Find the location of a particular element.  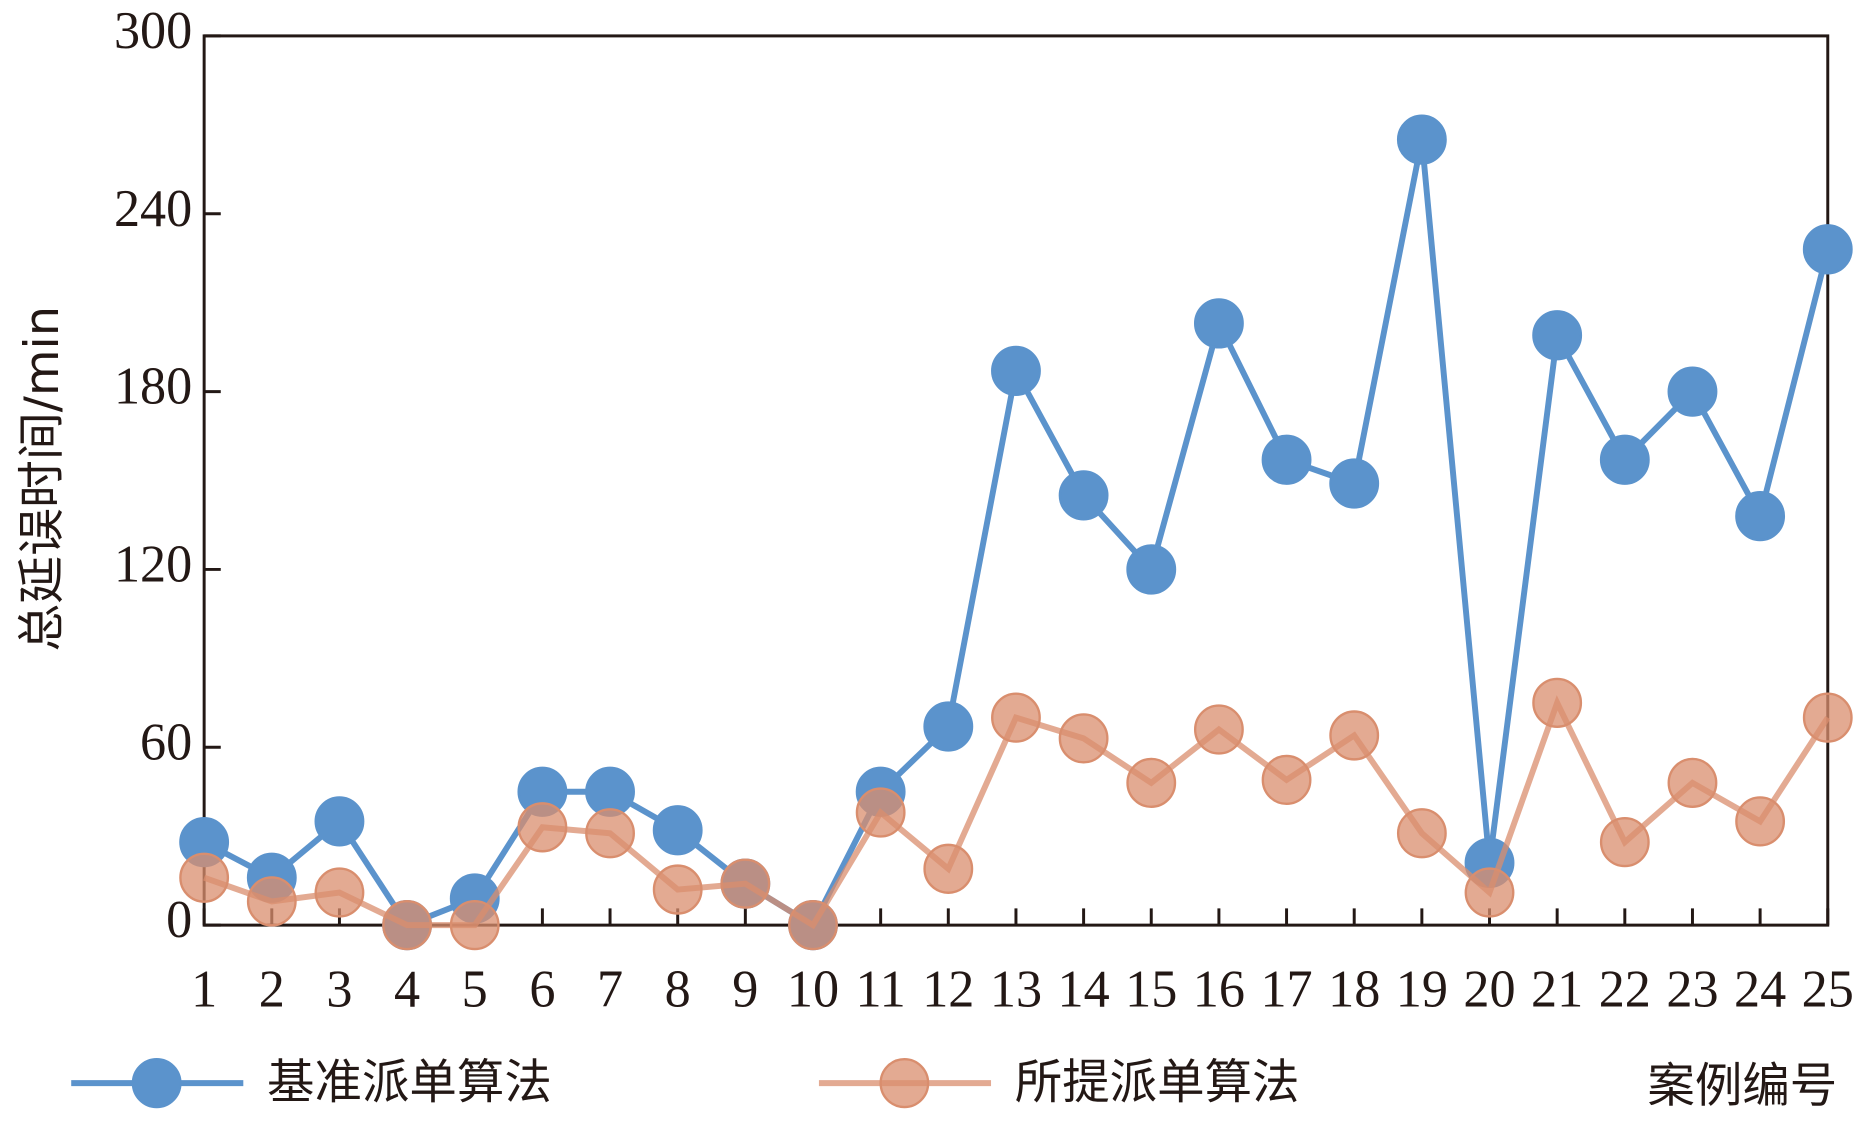

x-tick-label: 3 is located at coordinates (339, 989).